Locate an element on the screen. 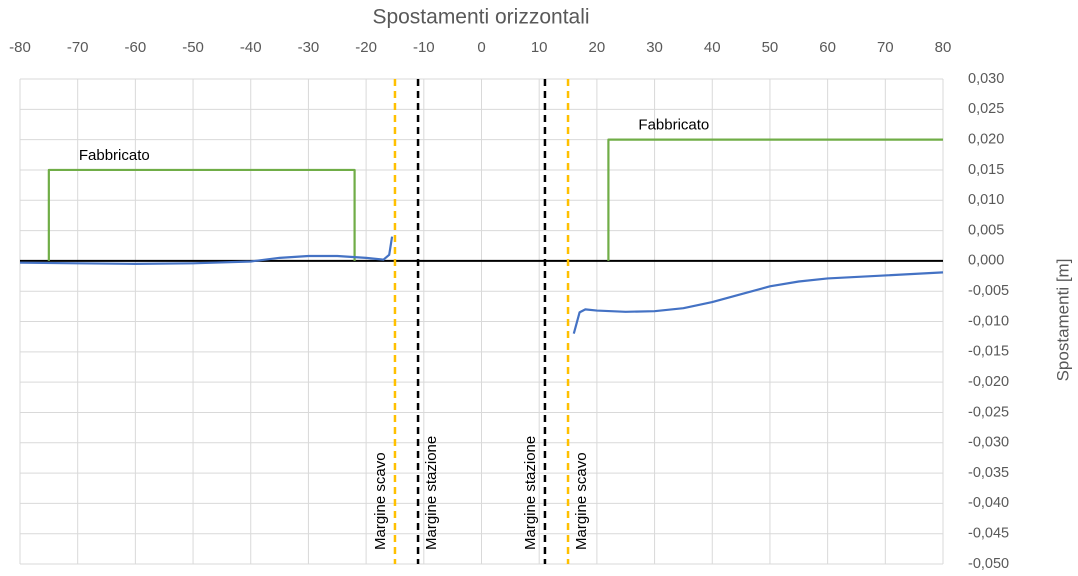  x-tick-label: -70 is located at coordinates (78, 47).